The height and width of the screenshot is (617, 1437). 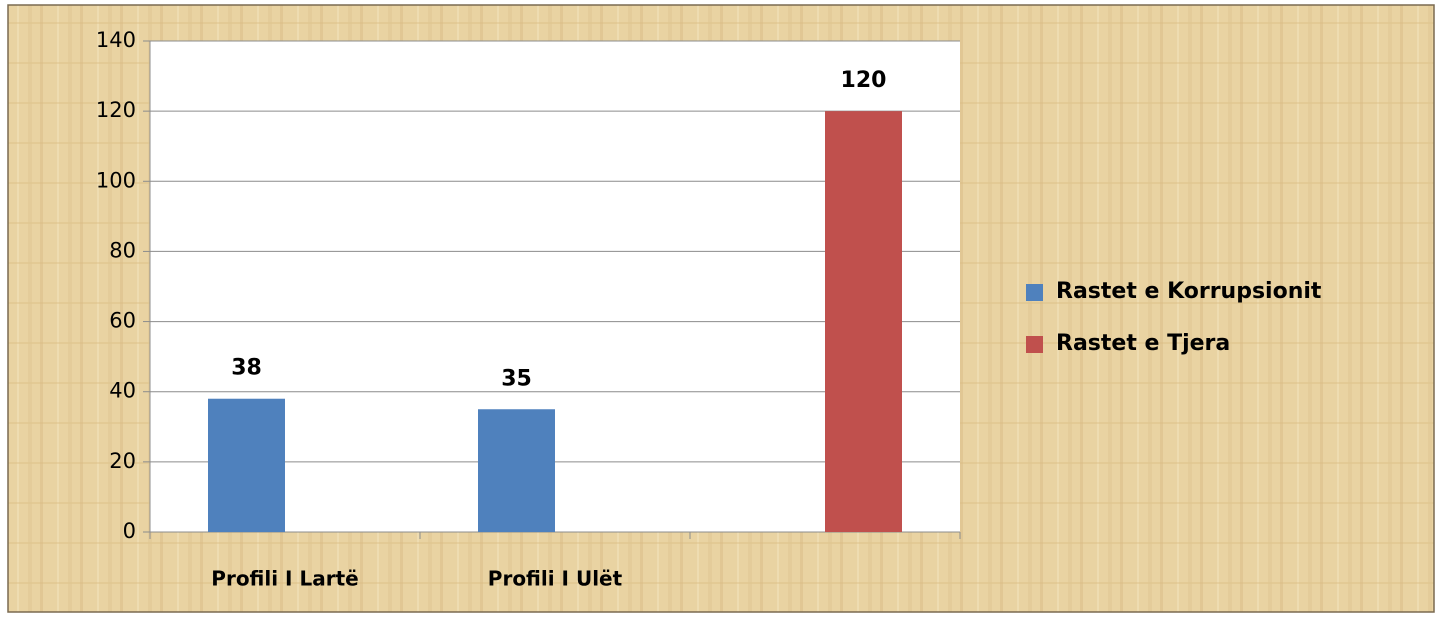 What do you see at coordinates (864, 80) in the screenshot?
I see `data-label: 120` at bounding box center [864, 80].